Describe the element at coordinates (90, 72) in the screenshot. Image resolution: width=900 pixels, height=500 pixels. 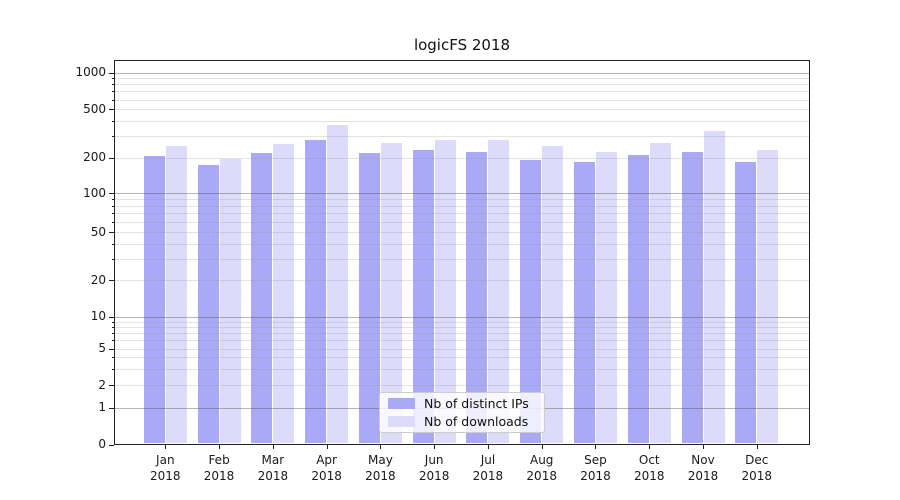
I see `y-tick-label: 1000` at that location.